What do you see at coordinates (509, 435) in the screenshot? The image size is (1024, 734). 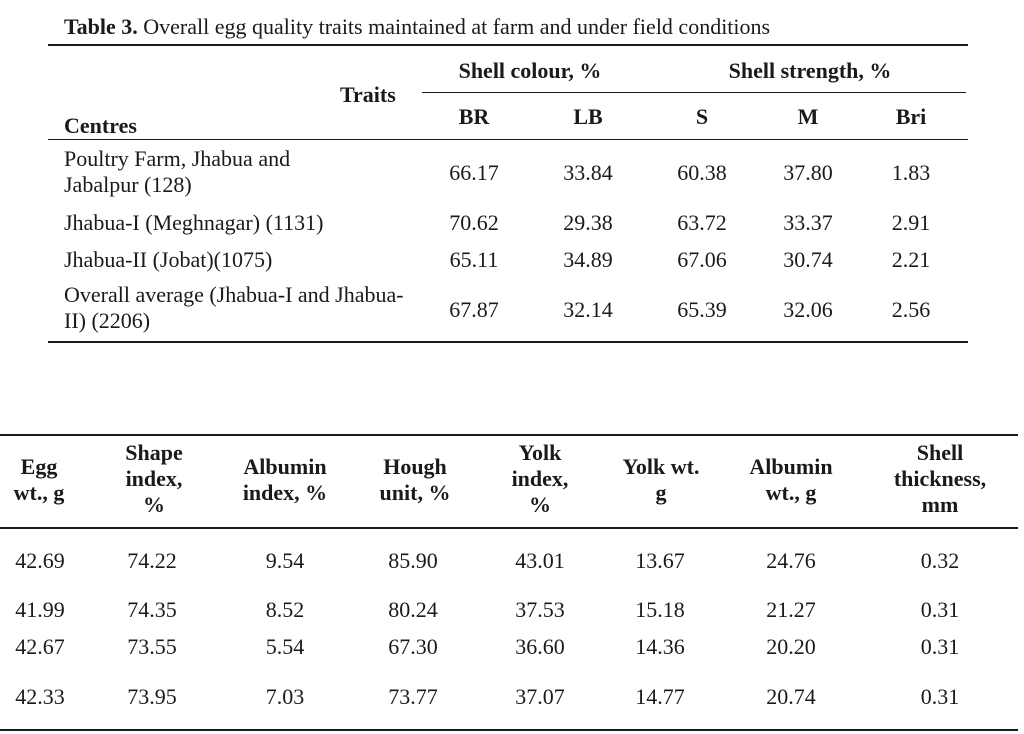 I see `table2-top-rule` at bounding box center [509, 435].